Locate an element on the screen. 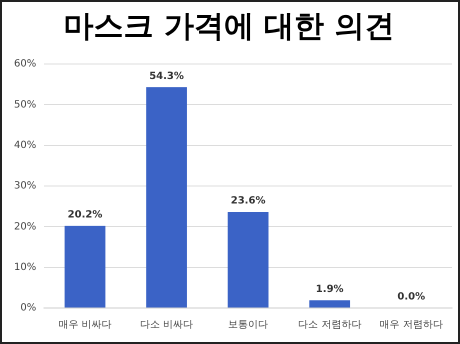  data-label: 0.0% is located at coordinates (411, 297).